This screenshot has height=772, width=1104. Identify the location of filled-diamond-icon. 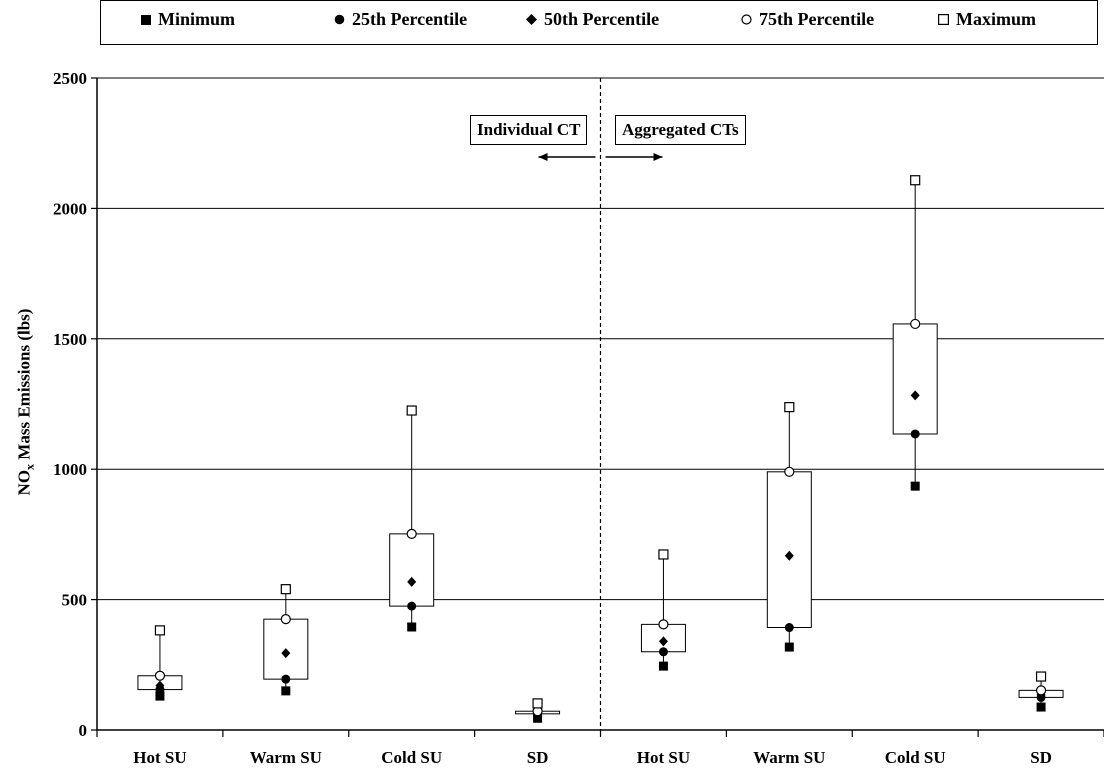
(531, 19).